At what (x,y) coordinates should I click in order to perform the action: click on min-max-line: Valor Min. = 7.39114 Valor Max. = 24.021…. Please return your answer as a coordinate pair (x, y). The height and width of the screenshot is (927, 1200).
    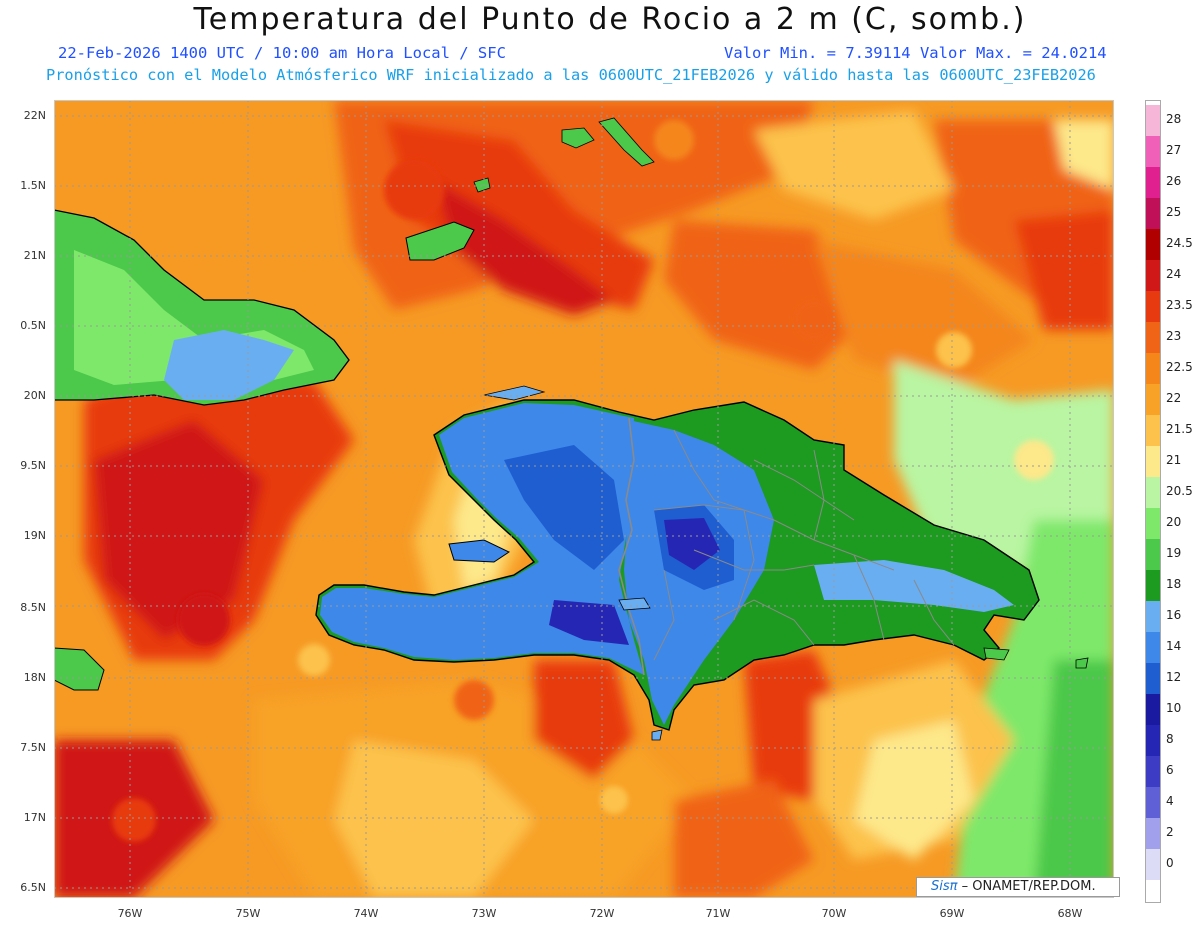
    Looking at the image, I should click on (915, 53).